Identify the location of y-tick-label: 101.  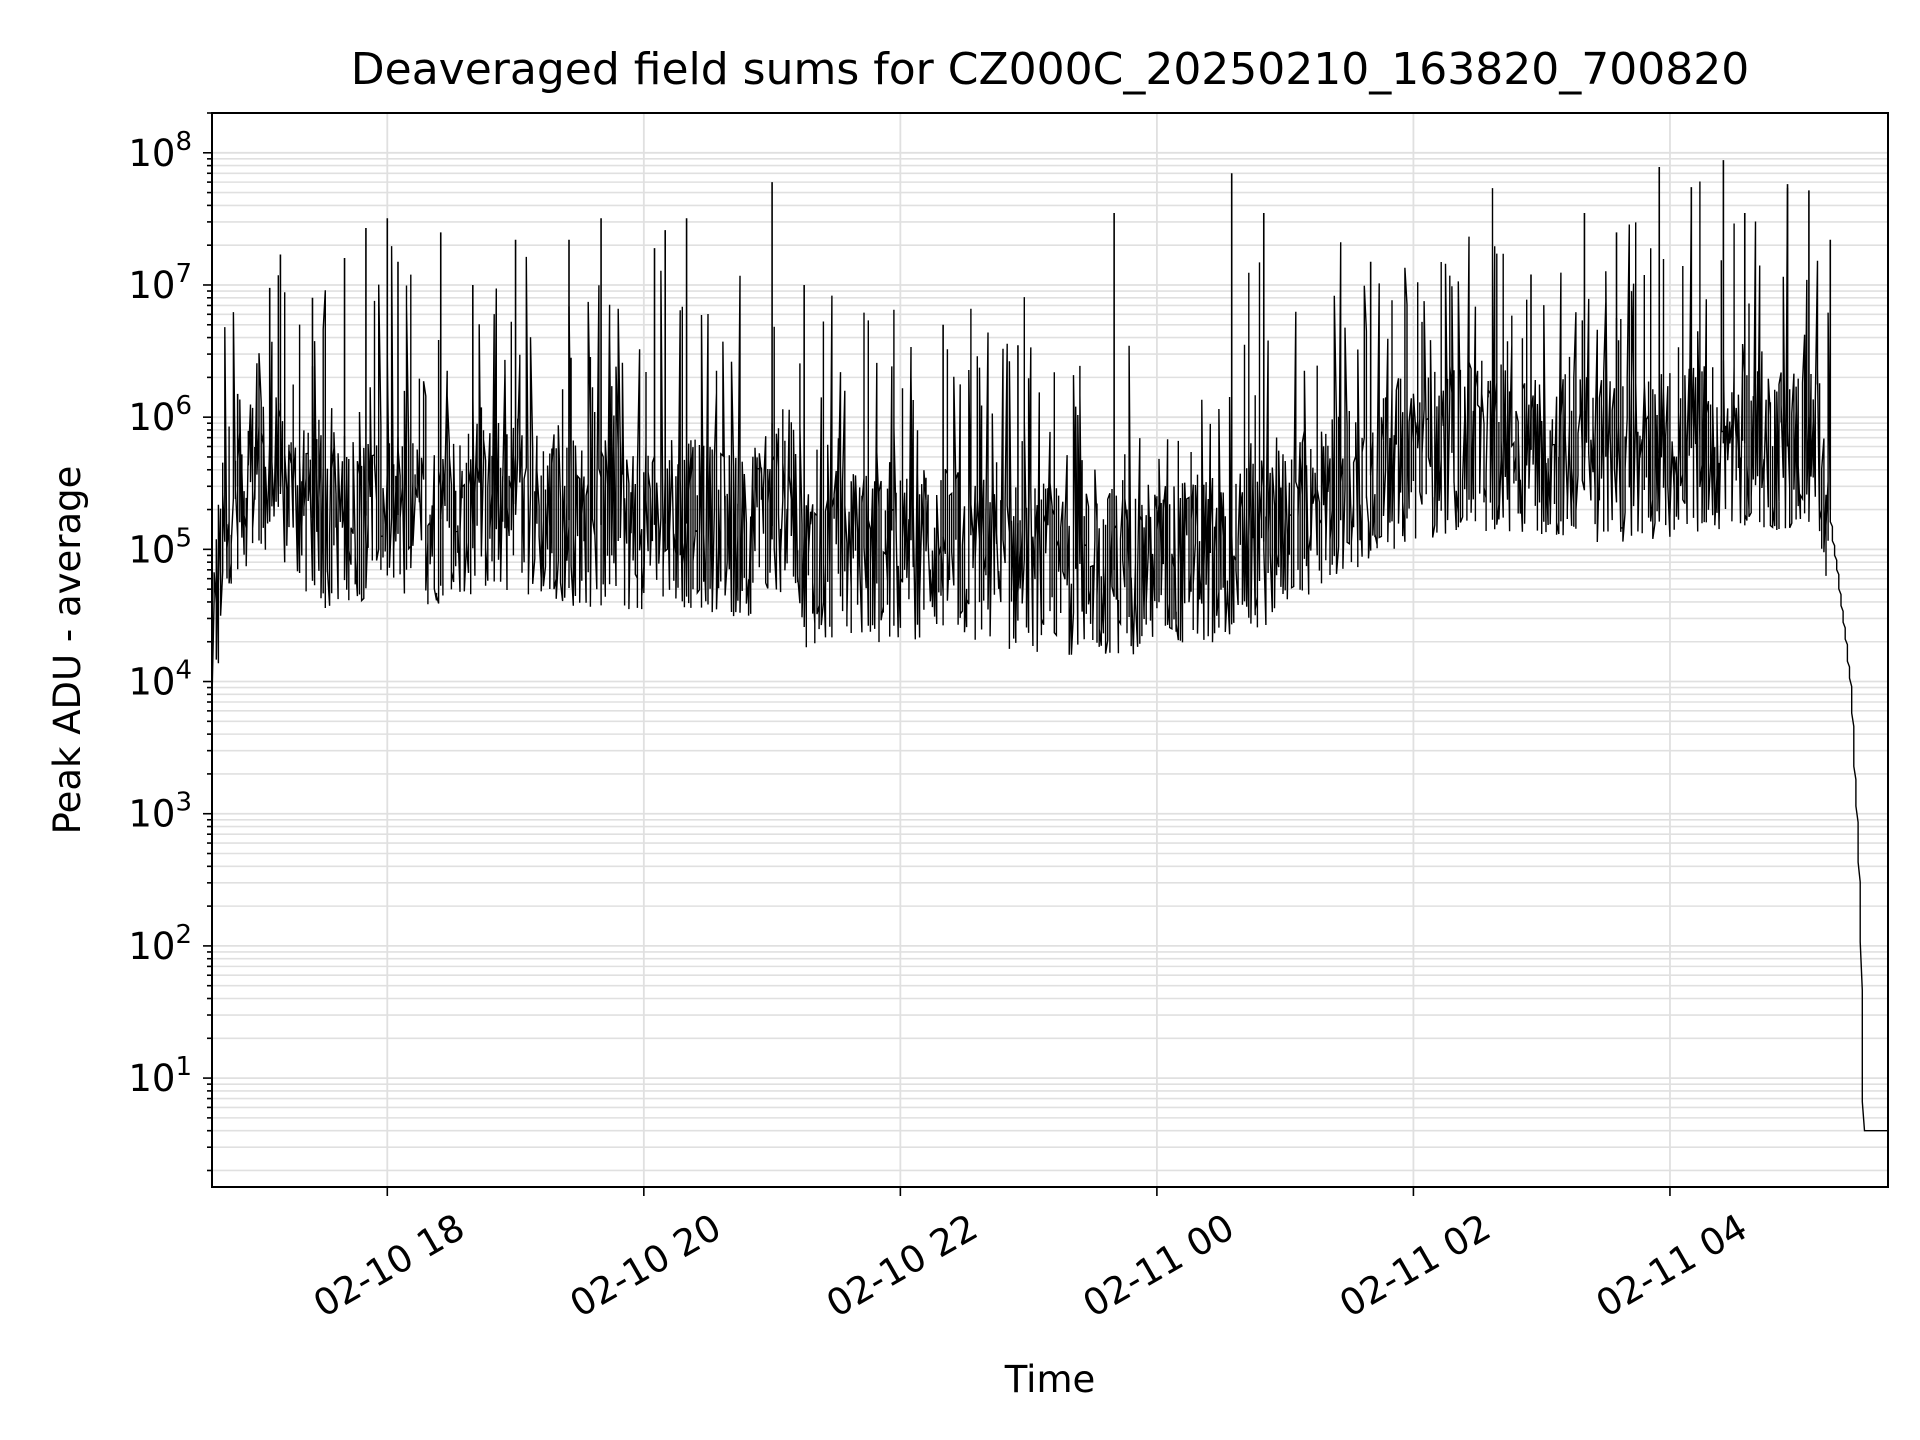
(160, 1076).